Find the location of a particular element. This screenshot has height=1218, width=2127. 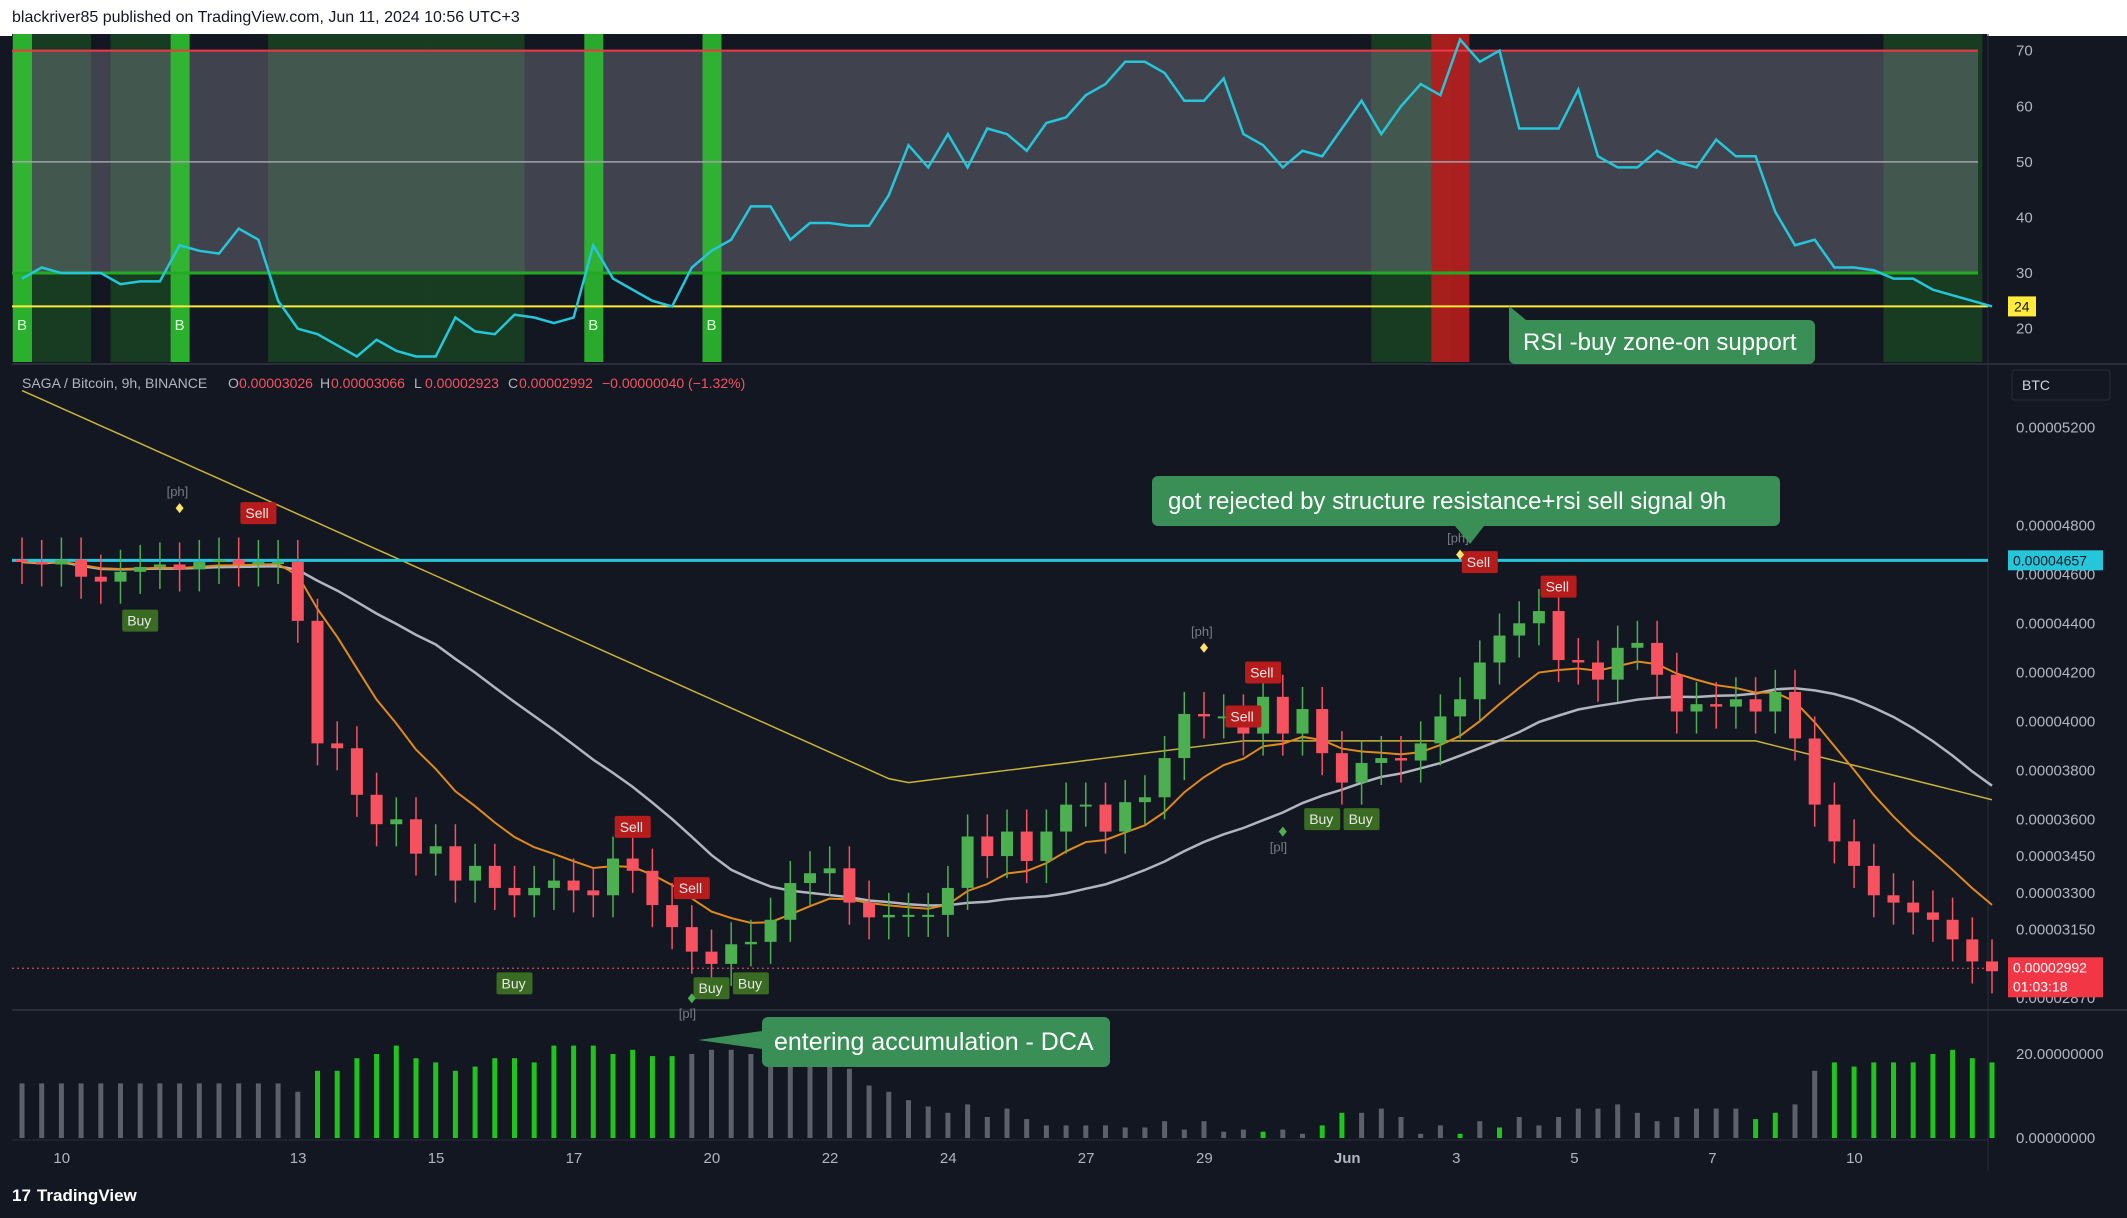

time-axis-label: 13 is located at coordinates (298, 1158).